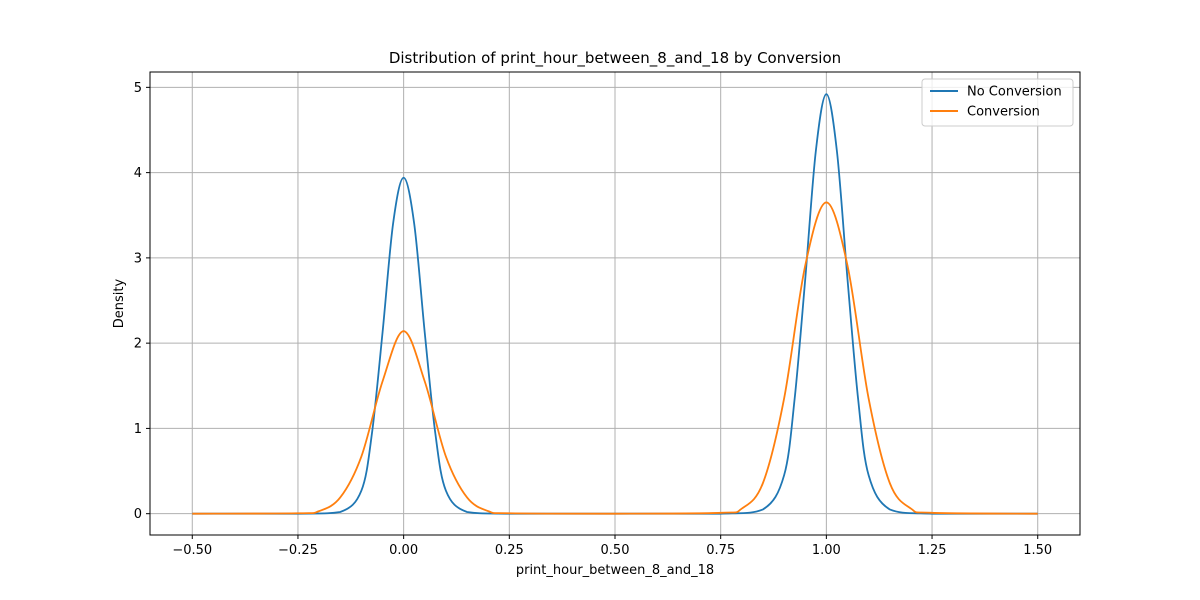  Describe the element at coordinates (138, 344) in the screenshot. I see `y-tick-label: 2` at that location.